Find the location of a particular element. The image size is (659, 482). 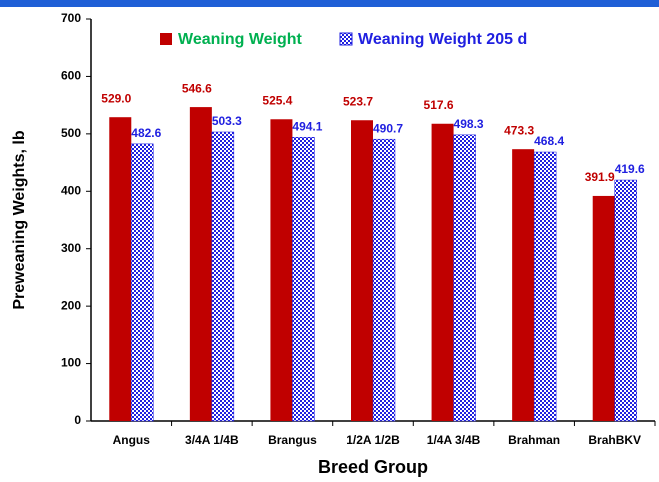

data-label: 523.7 is located at coordinates (358, 101).